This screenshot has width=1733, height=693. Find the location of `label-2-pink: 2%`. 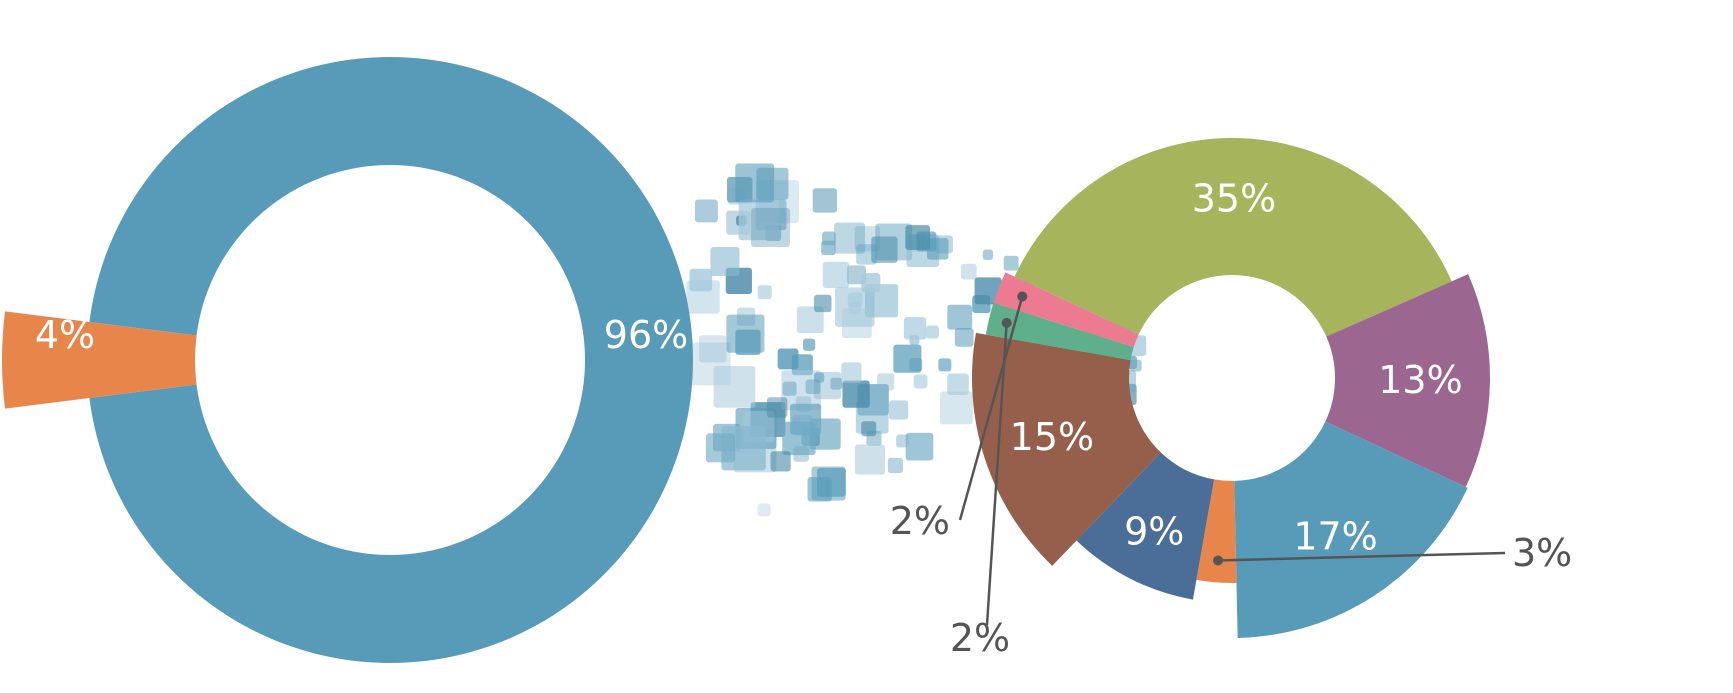

label-2-pink: 2% is located at coordinates (920, 521).